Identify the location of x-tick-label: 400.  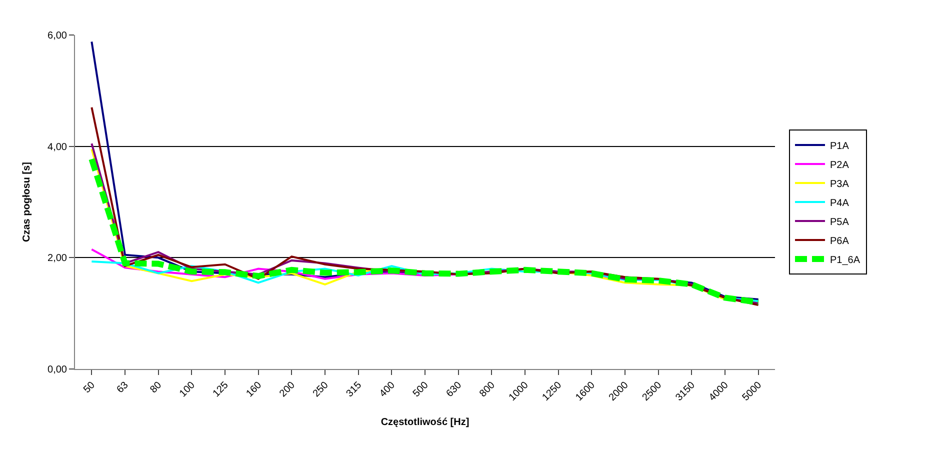
(388, 390).